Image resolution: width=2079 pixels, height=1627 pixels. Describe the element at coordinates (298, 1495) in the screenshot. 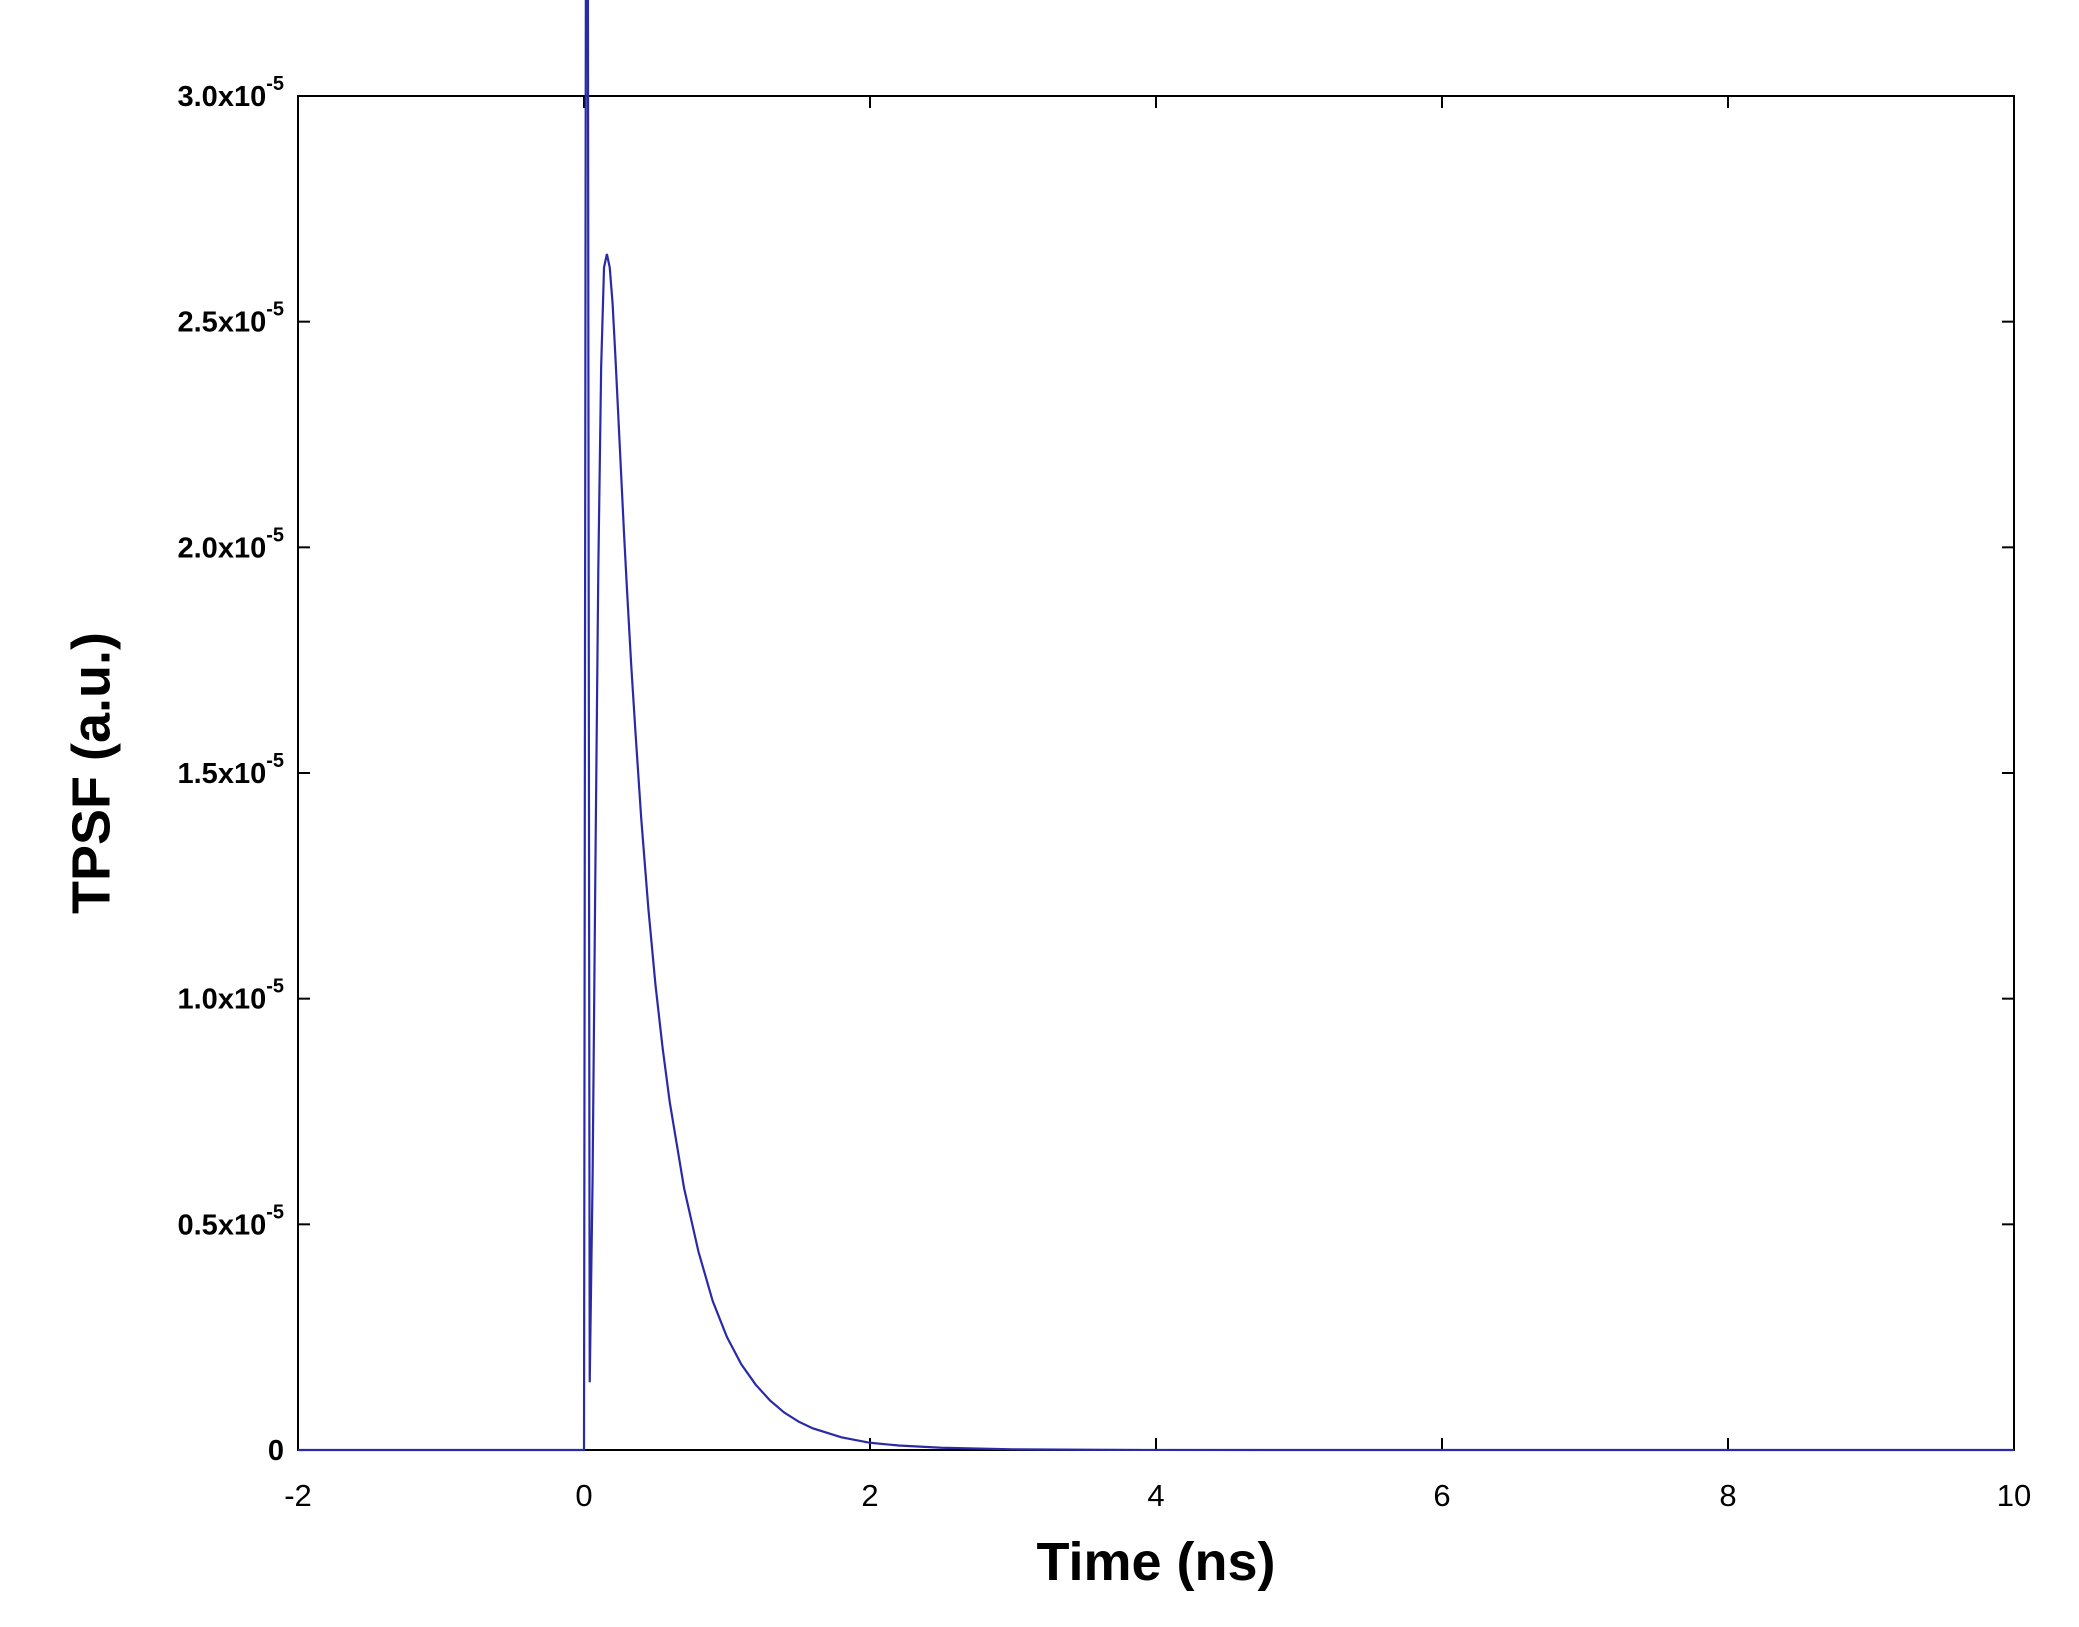

I see `x-tick-label: -2` at that location.